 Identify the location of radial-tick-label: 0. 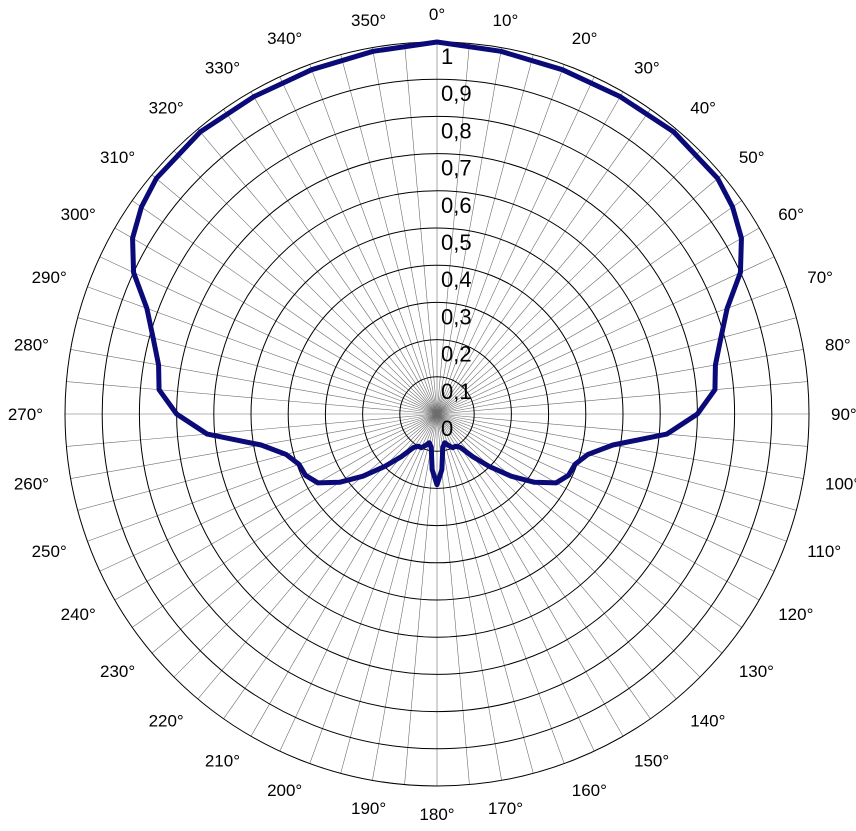
(447, 428).